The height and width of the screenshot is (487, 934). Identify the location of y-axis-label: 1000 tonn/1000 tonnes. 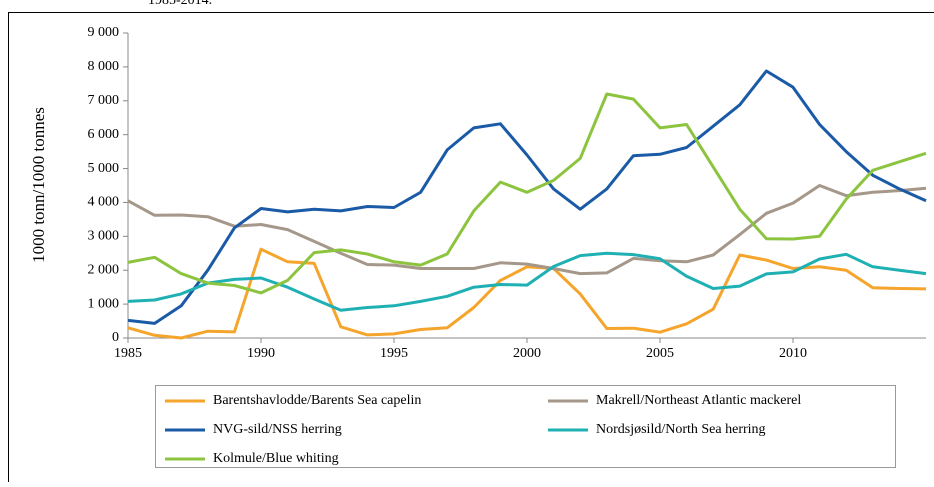
(38, 185).